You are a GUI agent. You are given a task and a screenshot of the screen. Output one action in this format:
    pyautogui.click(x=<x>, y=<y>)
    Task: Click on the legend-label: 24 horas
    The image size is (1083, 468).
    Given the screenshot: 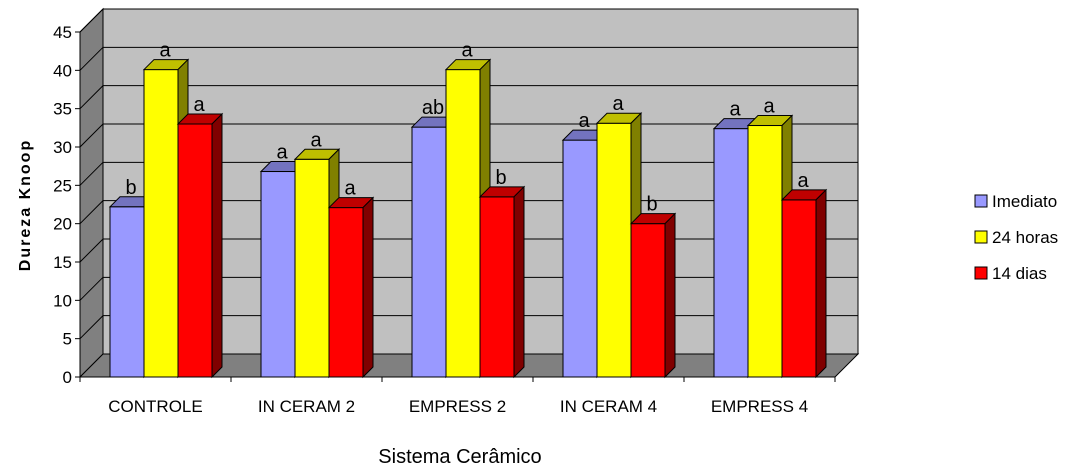 What is the action you would take?
    pyautogui.click(x=1025, y=237)
    